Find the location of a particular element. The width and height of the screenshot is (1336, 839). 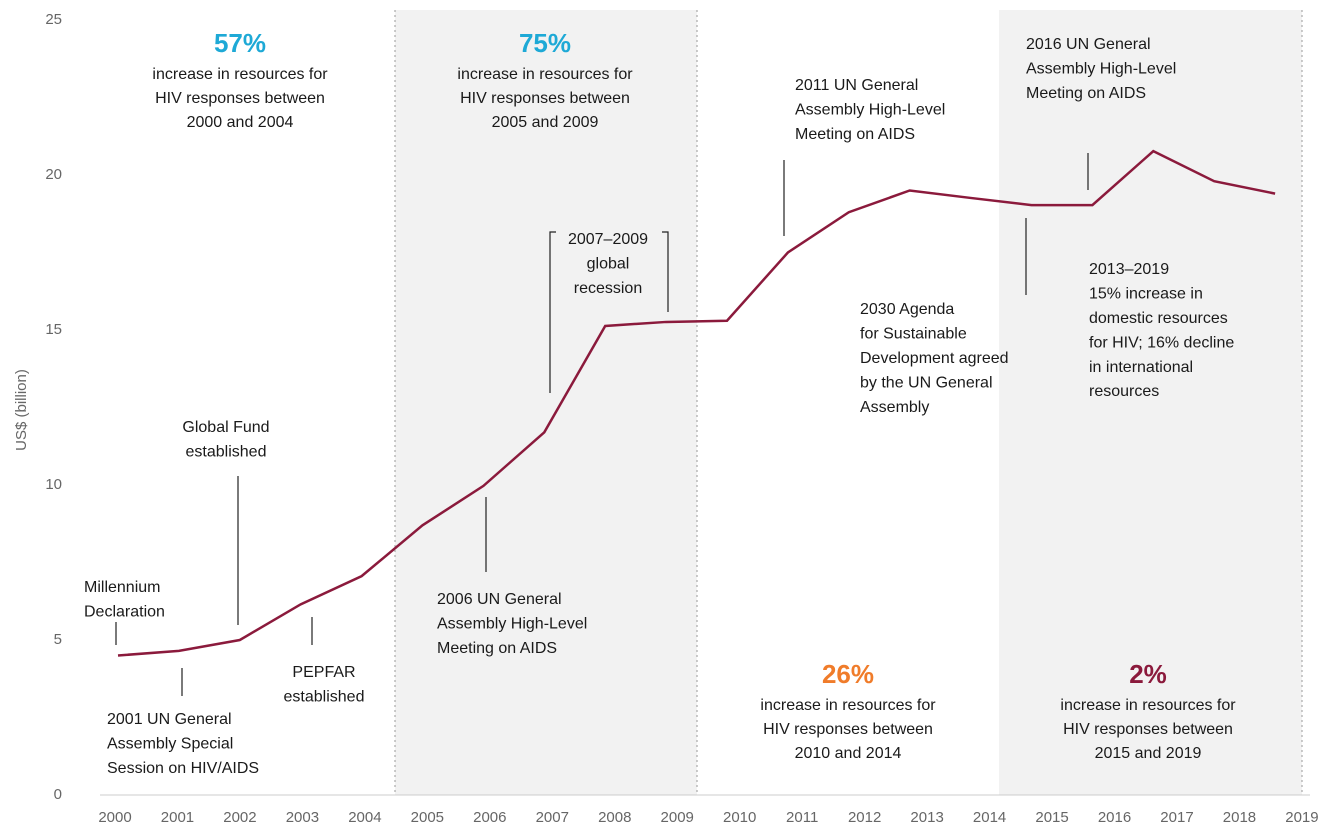

y-tick-label: 5 is located at coordinates (58, 639).